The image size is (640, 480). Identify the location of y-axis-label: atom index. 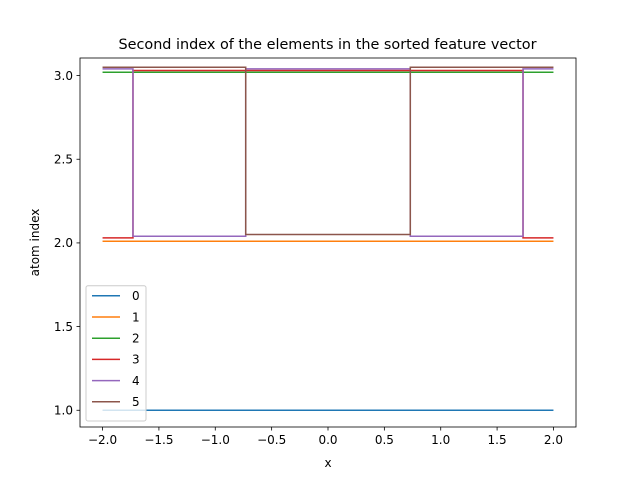
(35, 243).